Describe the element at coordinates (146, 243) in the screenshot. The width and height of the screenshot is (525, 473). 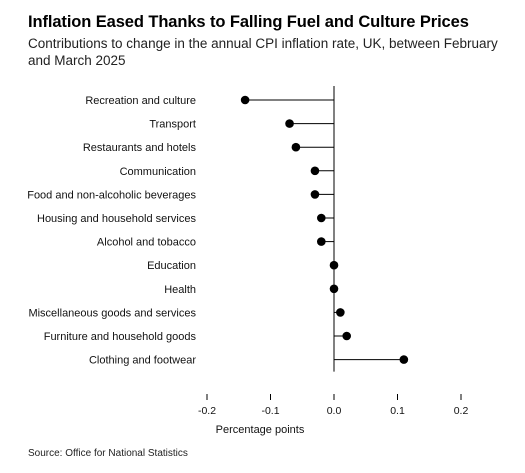
I see `category-label: Alcohol and tobacco` at that location.